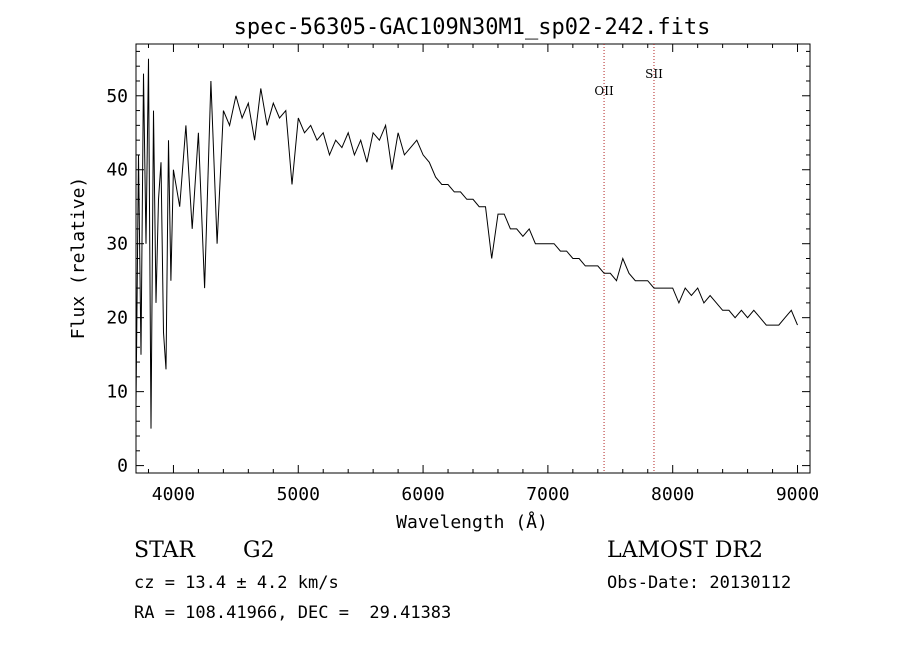 The image size is (900, 649). What do you see at coordinates (259, 550) in the screenshot?
I see `object-subclass: G2` at bounding box center [259, 550].